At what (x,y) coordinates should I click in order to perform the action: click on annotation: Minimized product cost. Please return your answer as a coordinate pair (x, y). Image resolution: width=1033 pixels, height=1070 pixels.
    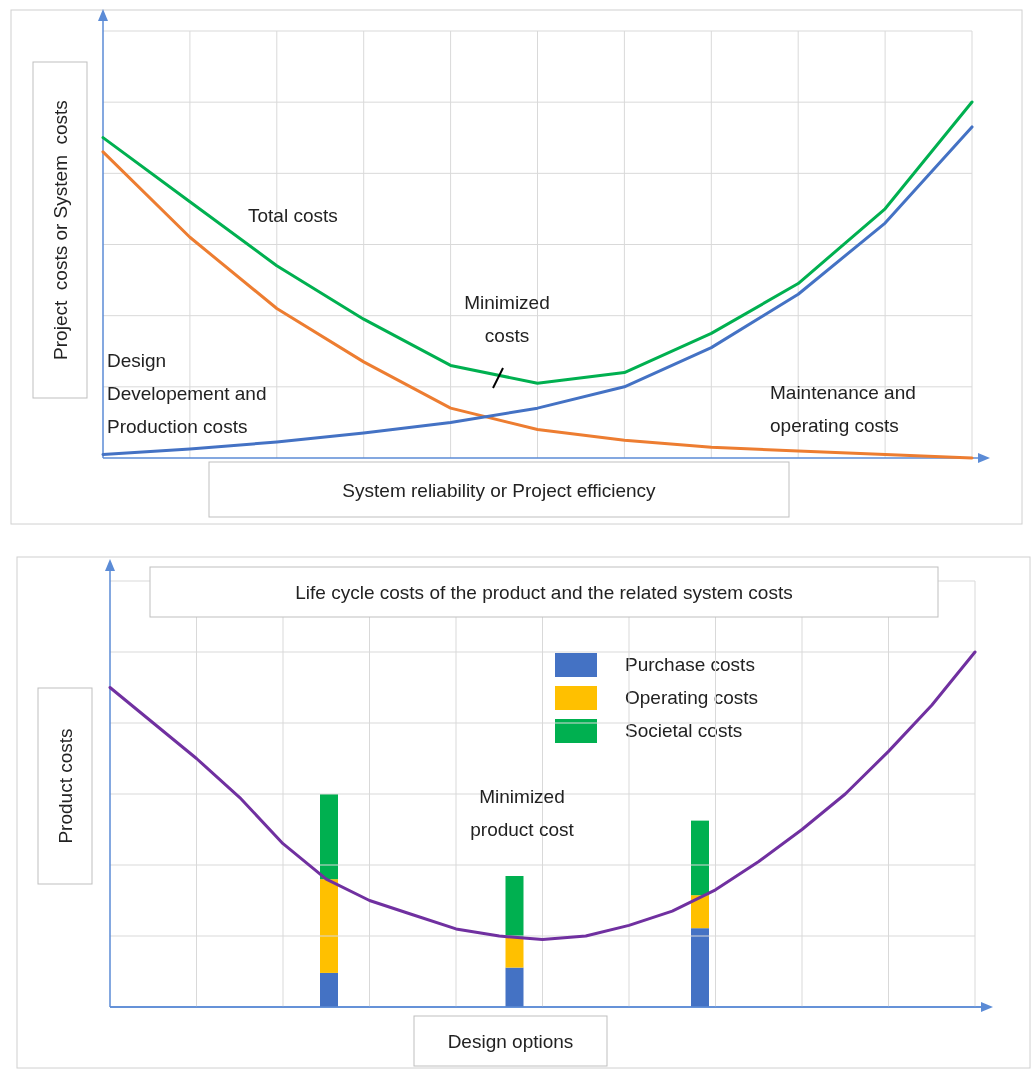
    Looking at the image, I should click on (522, 813).